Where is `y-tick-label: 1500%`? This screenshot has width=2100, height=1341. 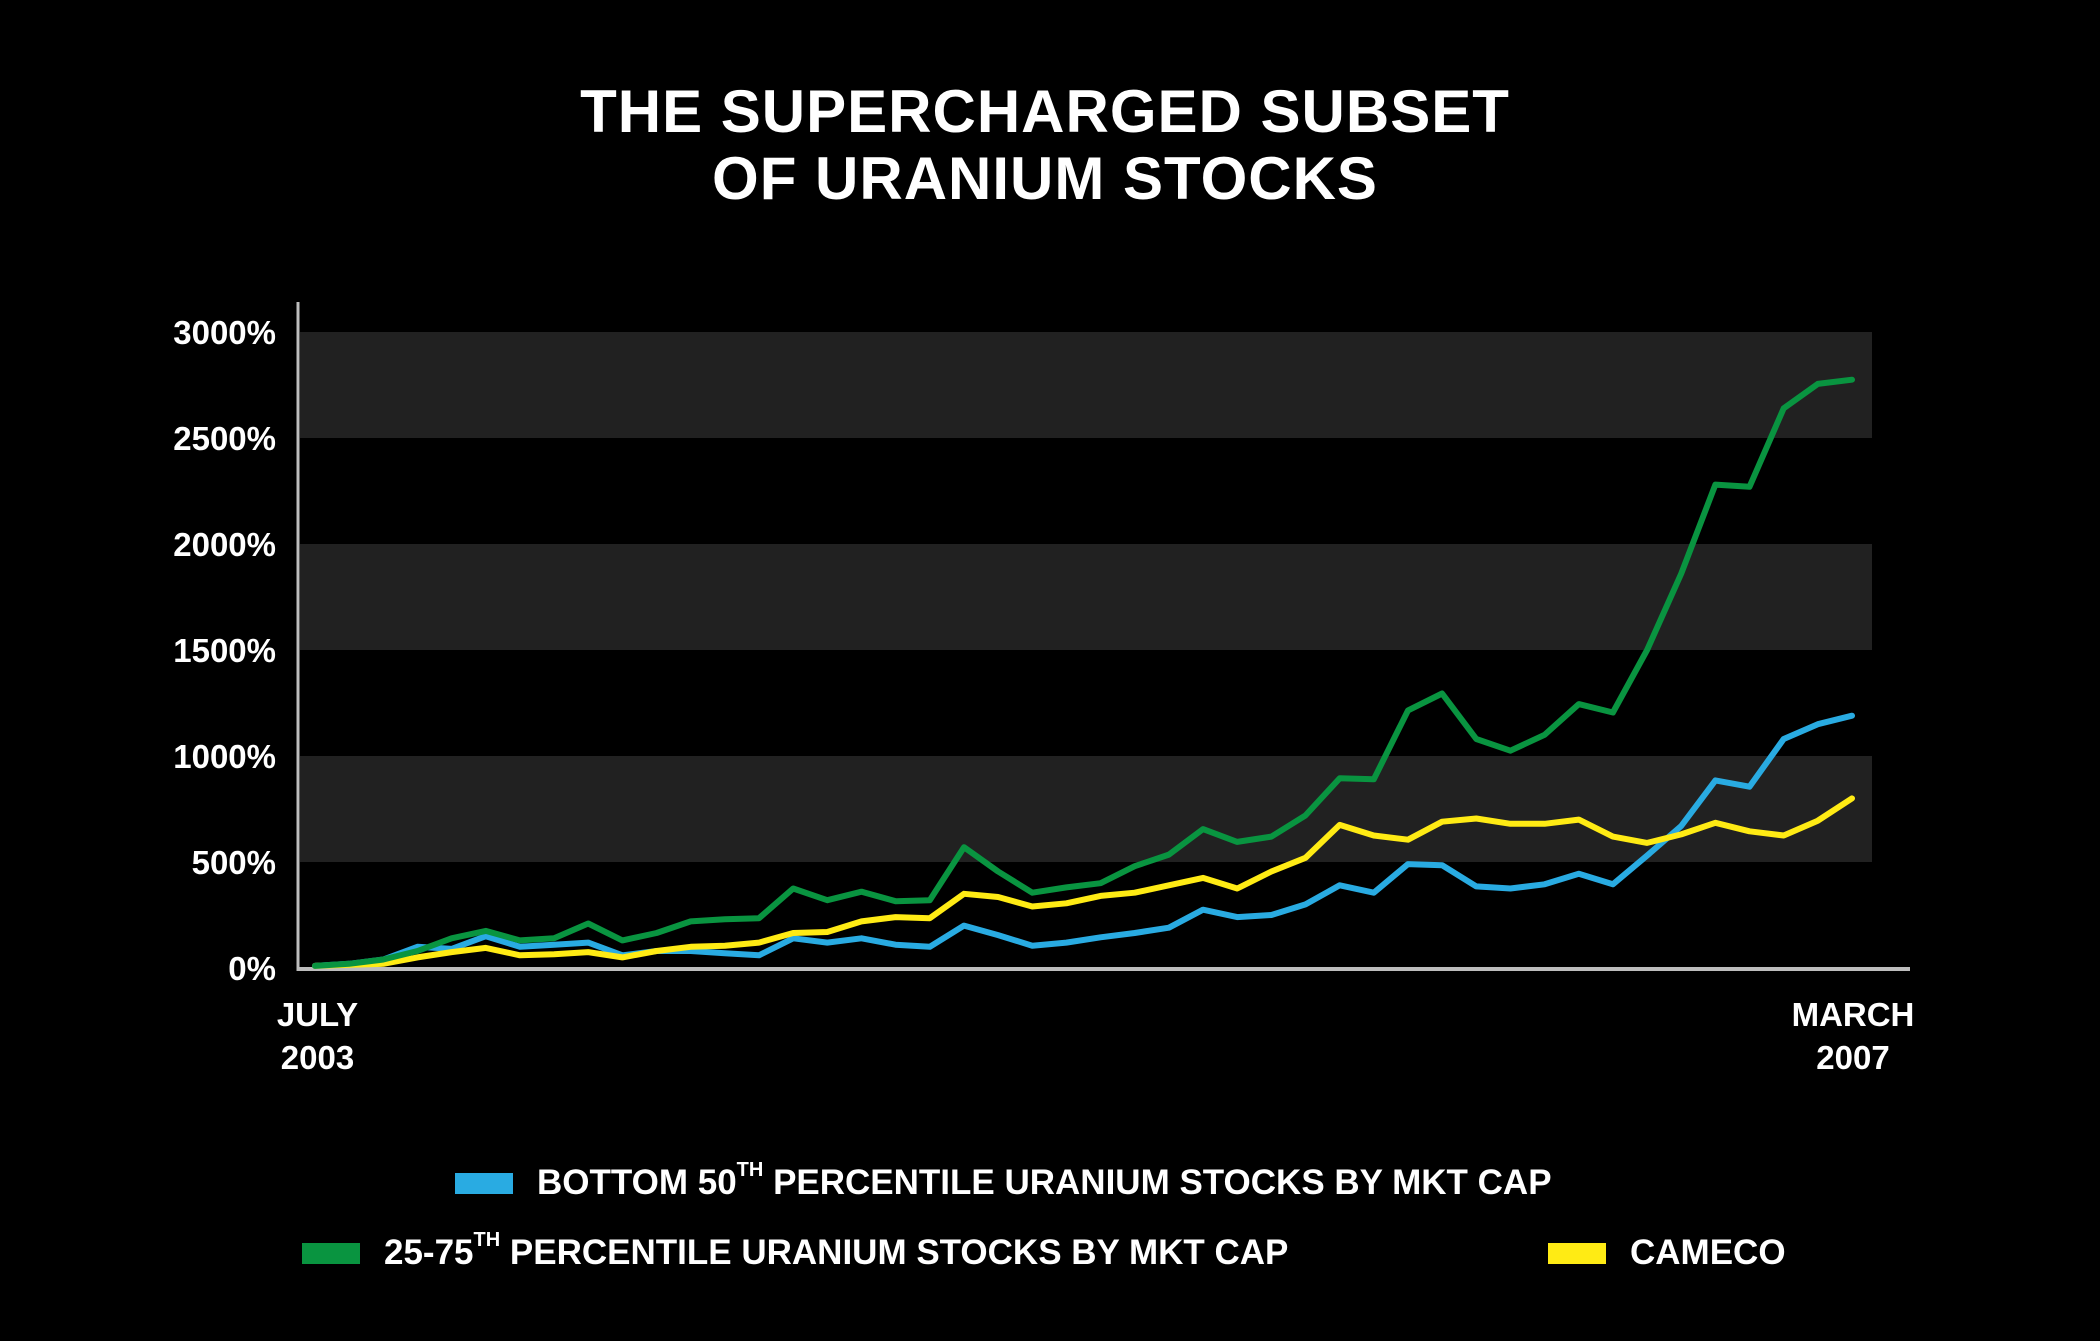
y-tick-label: 1500% is located at coordinates (224, 650).